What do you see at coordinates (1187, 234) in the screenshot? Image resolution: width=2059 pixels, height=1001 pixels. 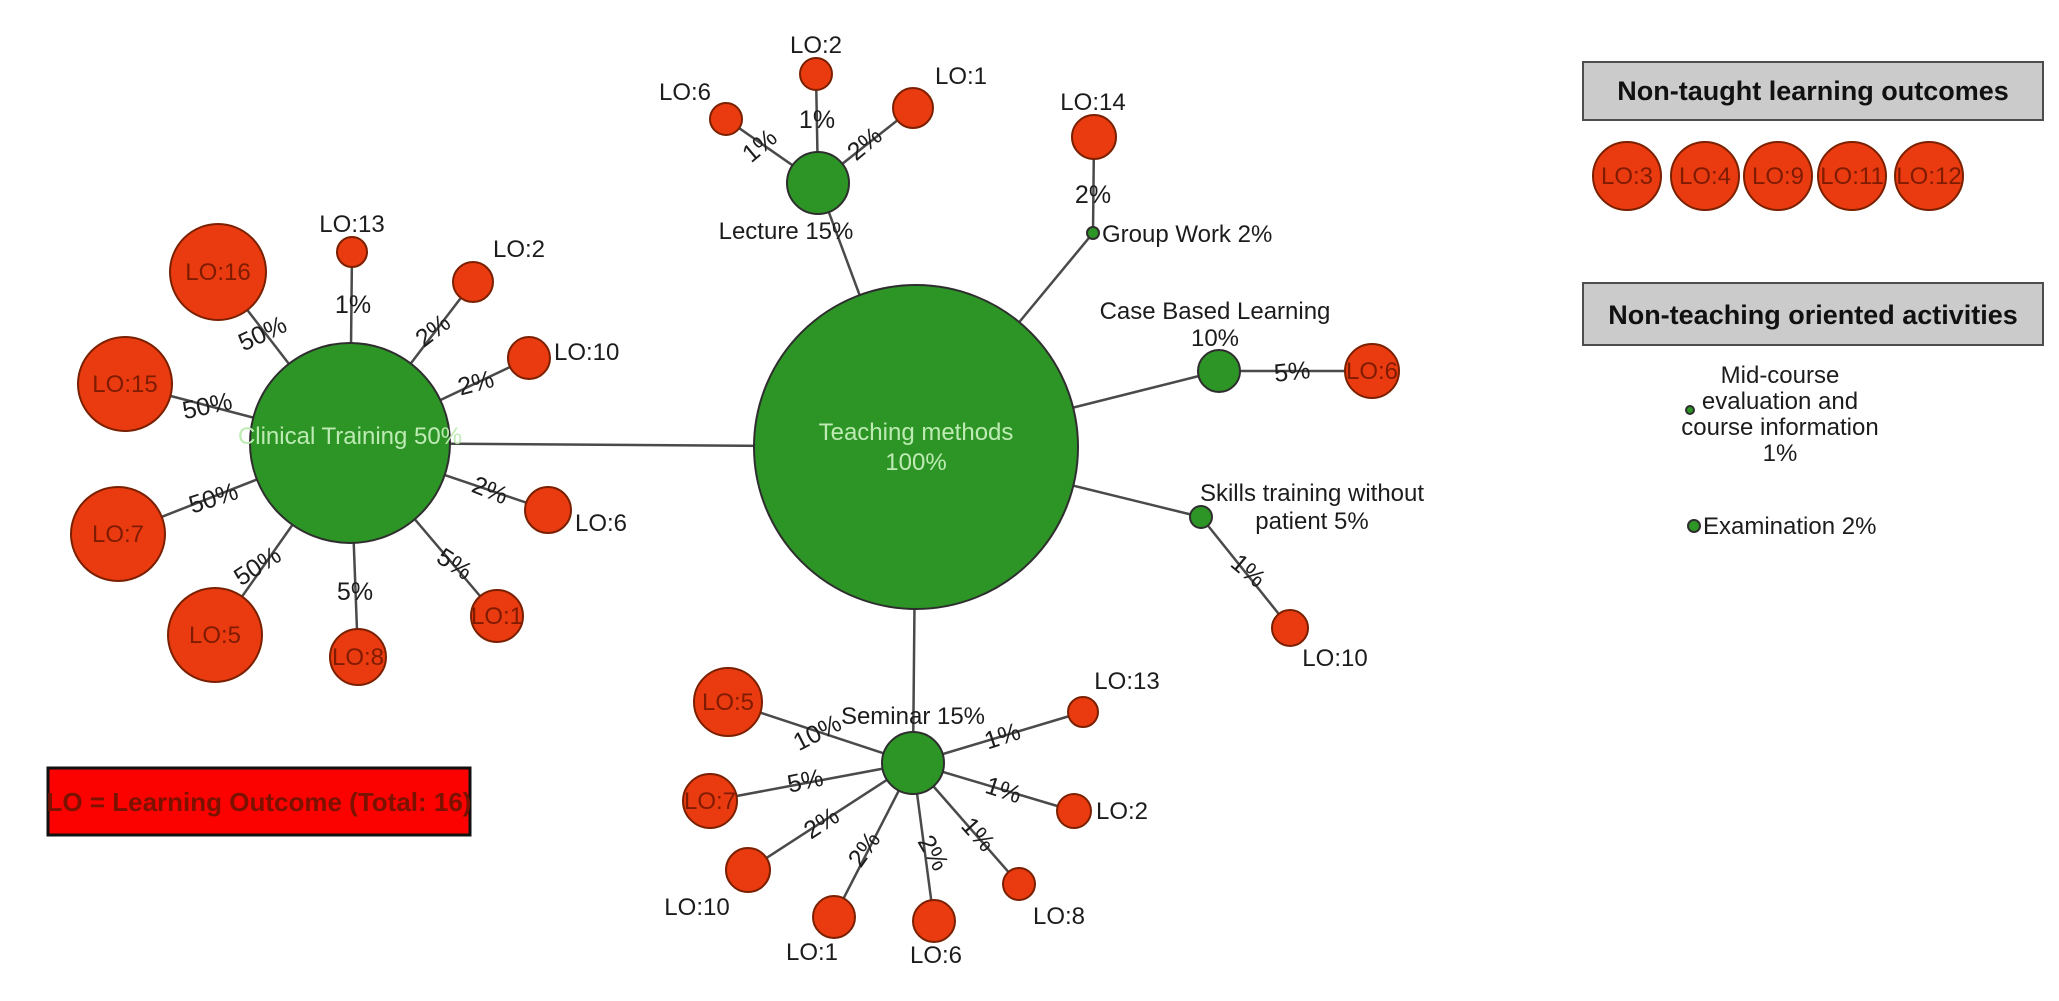 I see `node-group-work-label: Group Work 2%` at bounding box center [1187, 234].